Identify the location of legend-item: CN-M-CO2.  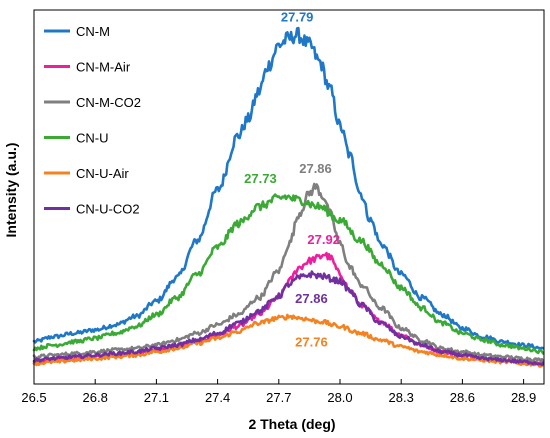
(92, 102).